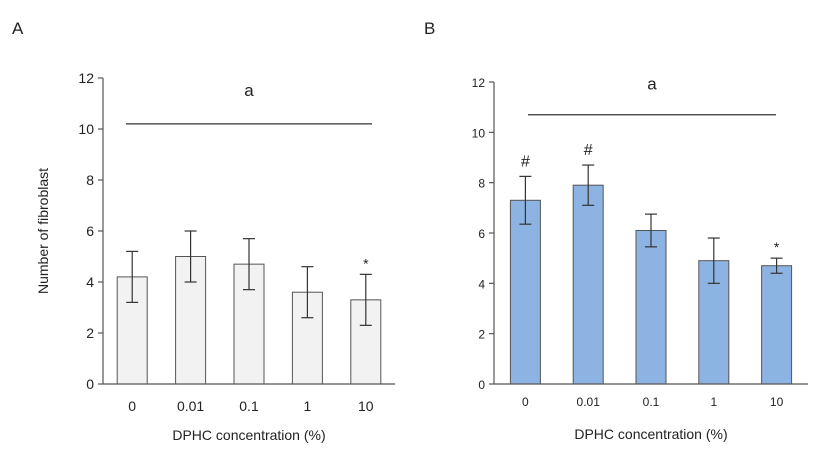 The width and height of the screenshot is (827, 467). I want to click on panel-label: A, so click(18, 28).